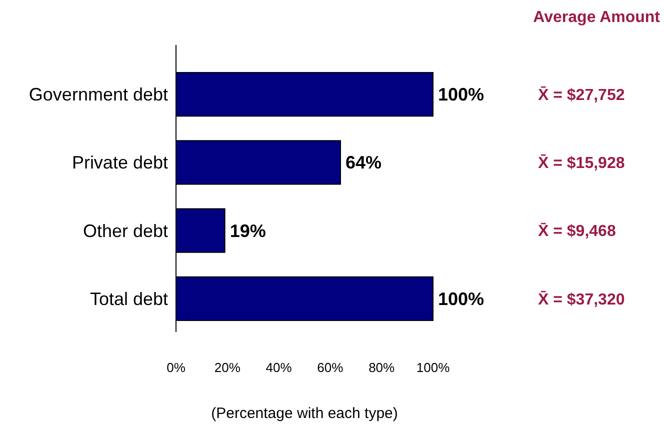 The image size is (664, 425). Describe the element at coordinates (597, 17) in the screenshot. I see `text: Average Amount` at that location.